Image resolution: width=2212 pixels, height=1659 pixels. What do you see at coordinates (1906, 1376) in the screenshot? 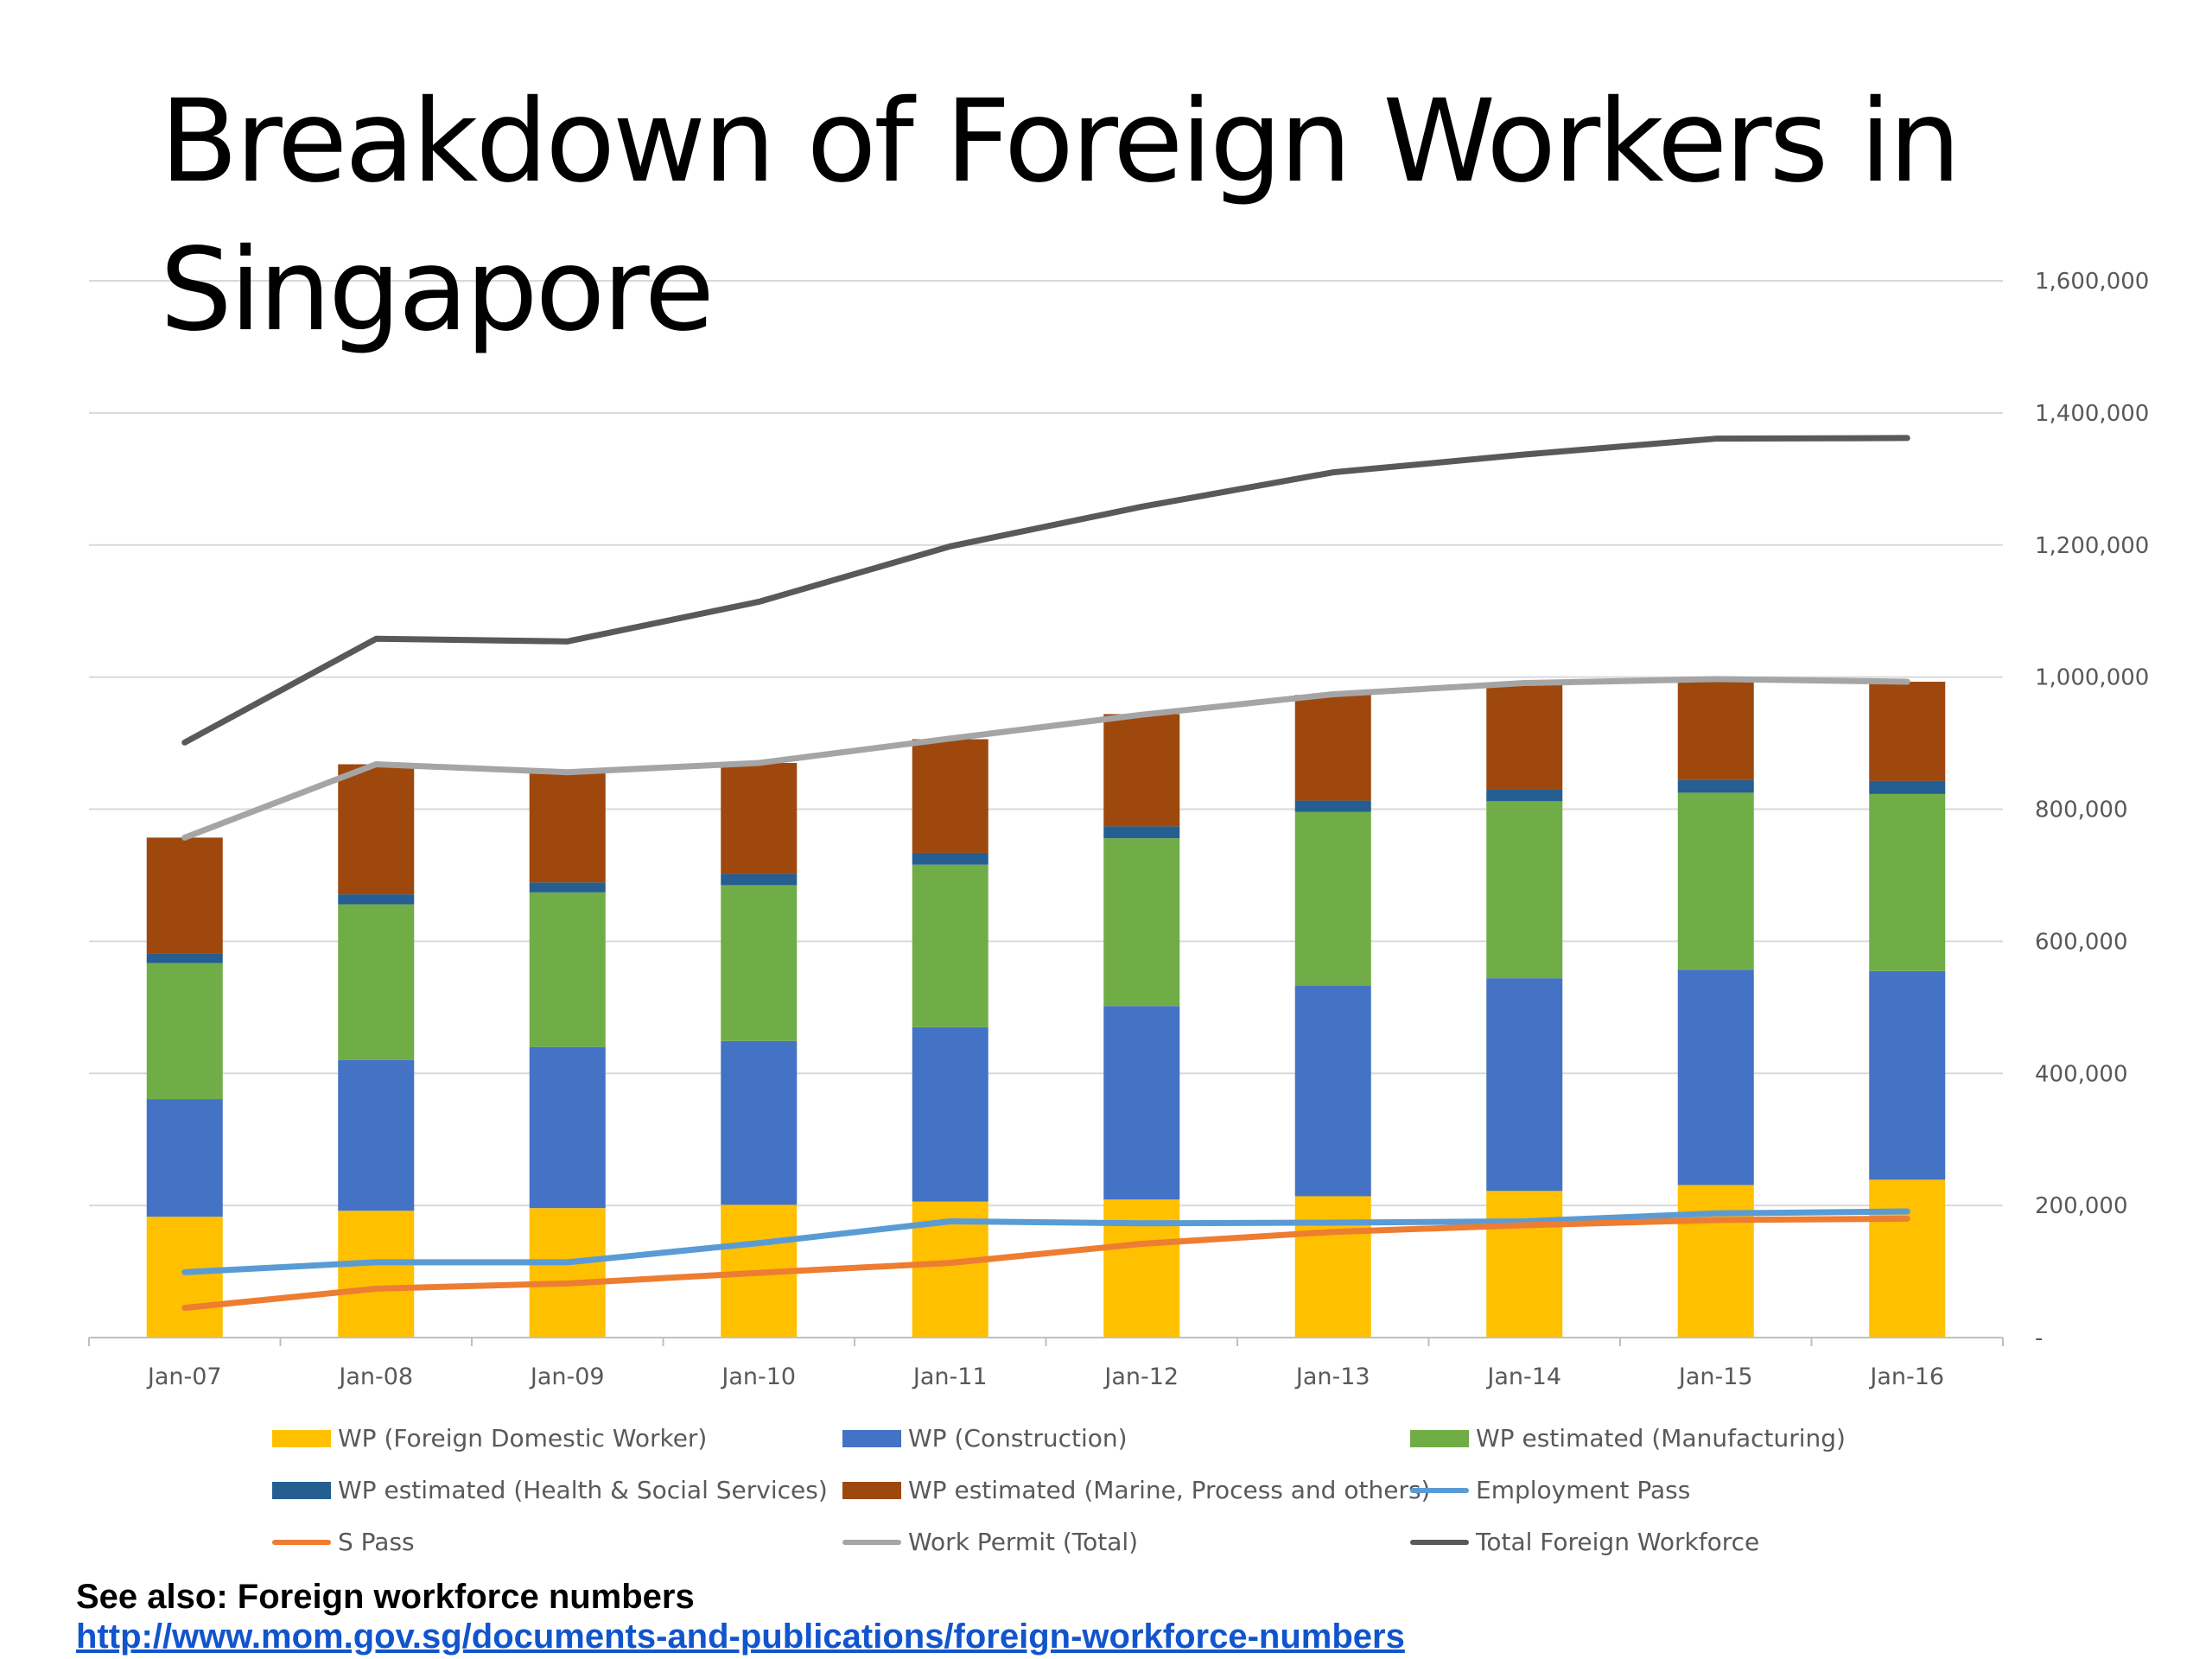
I see `x-tick-label: Jan-16` at bounding box center [1906, 1376].